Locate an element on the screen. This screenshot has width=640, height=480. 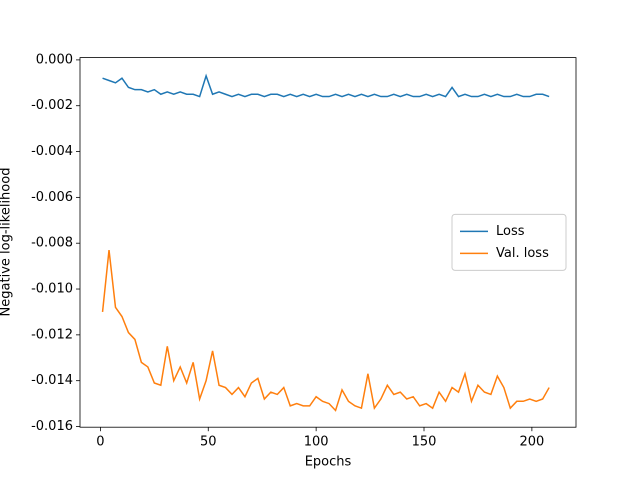
y-tick-label: -0.016 is located at coordinates (52, 426).